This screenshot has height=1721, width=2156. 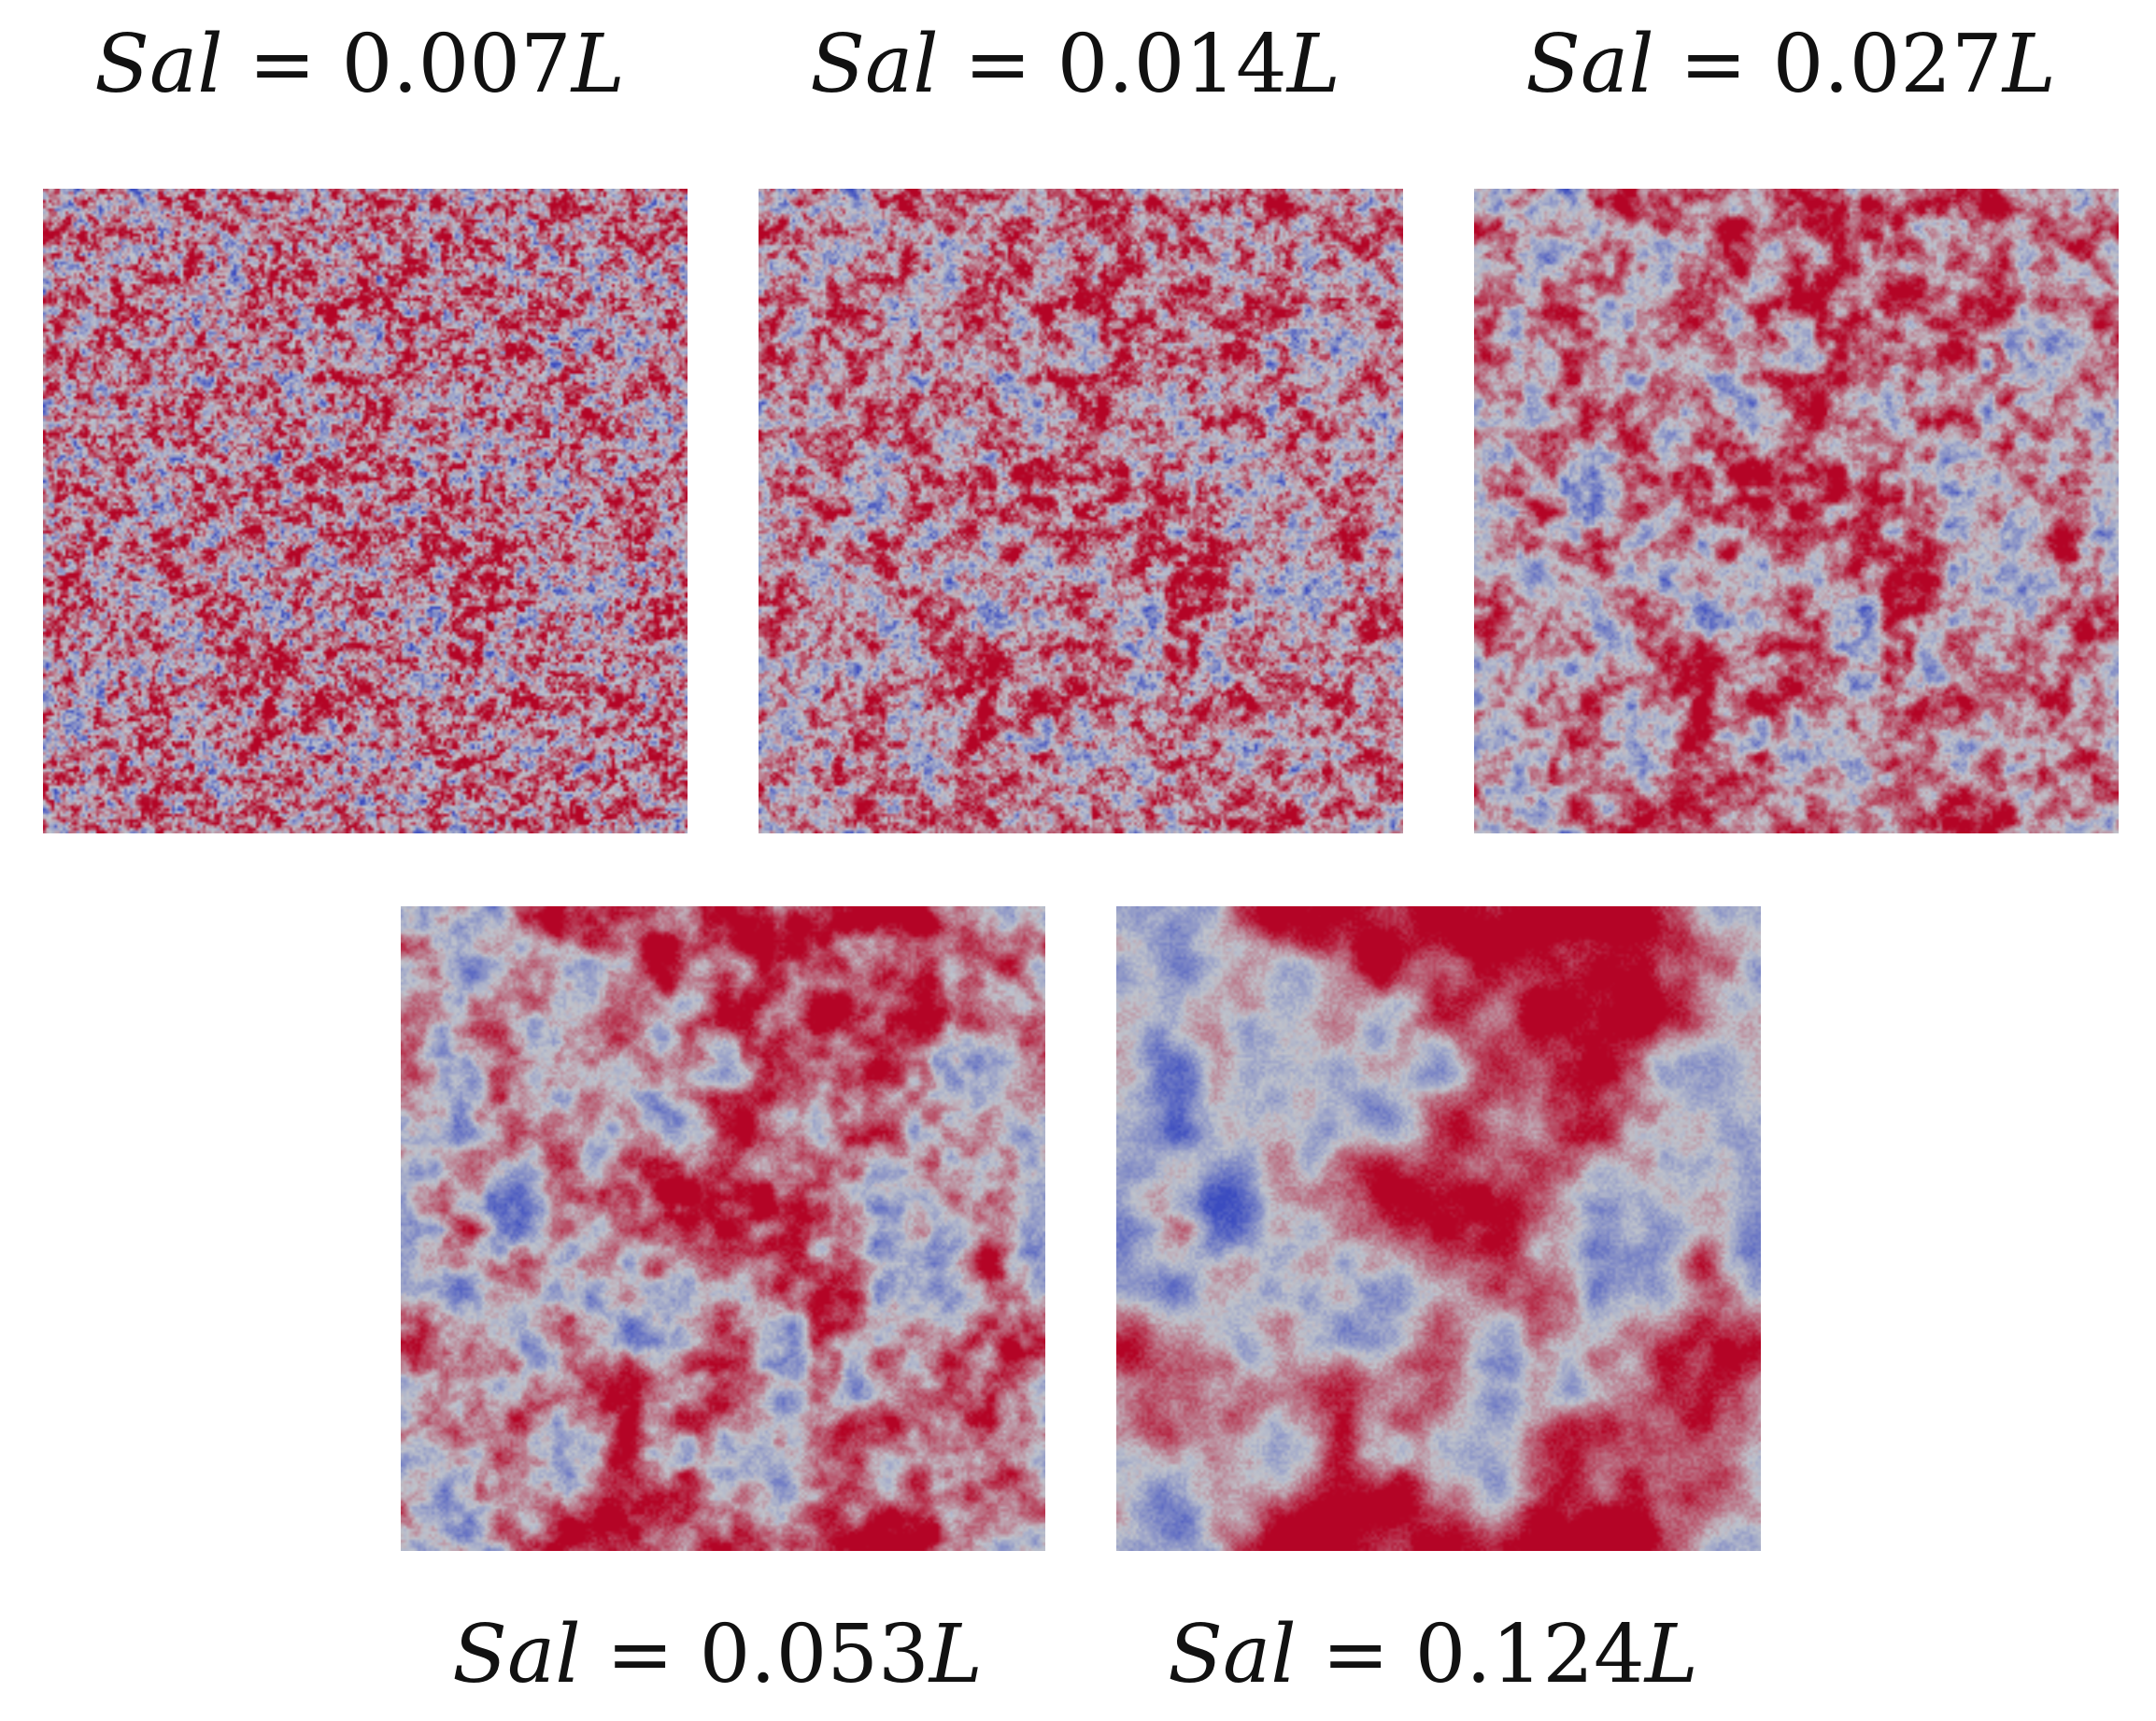 I want to click on panel-label-1-value: 0.007, so click(x=456, y=64).